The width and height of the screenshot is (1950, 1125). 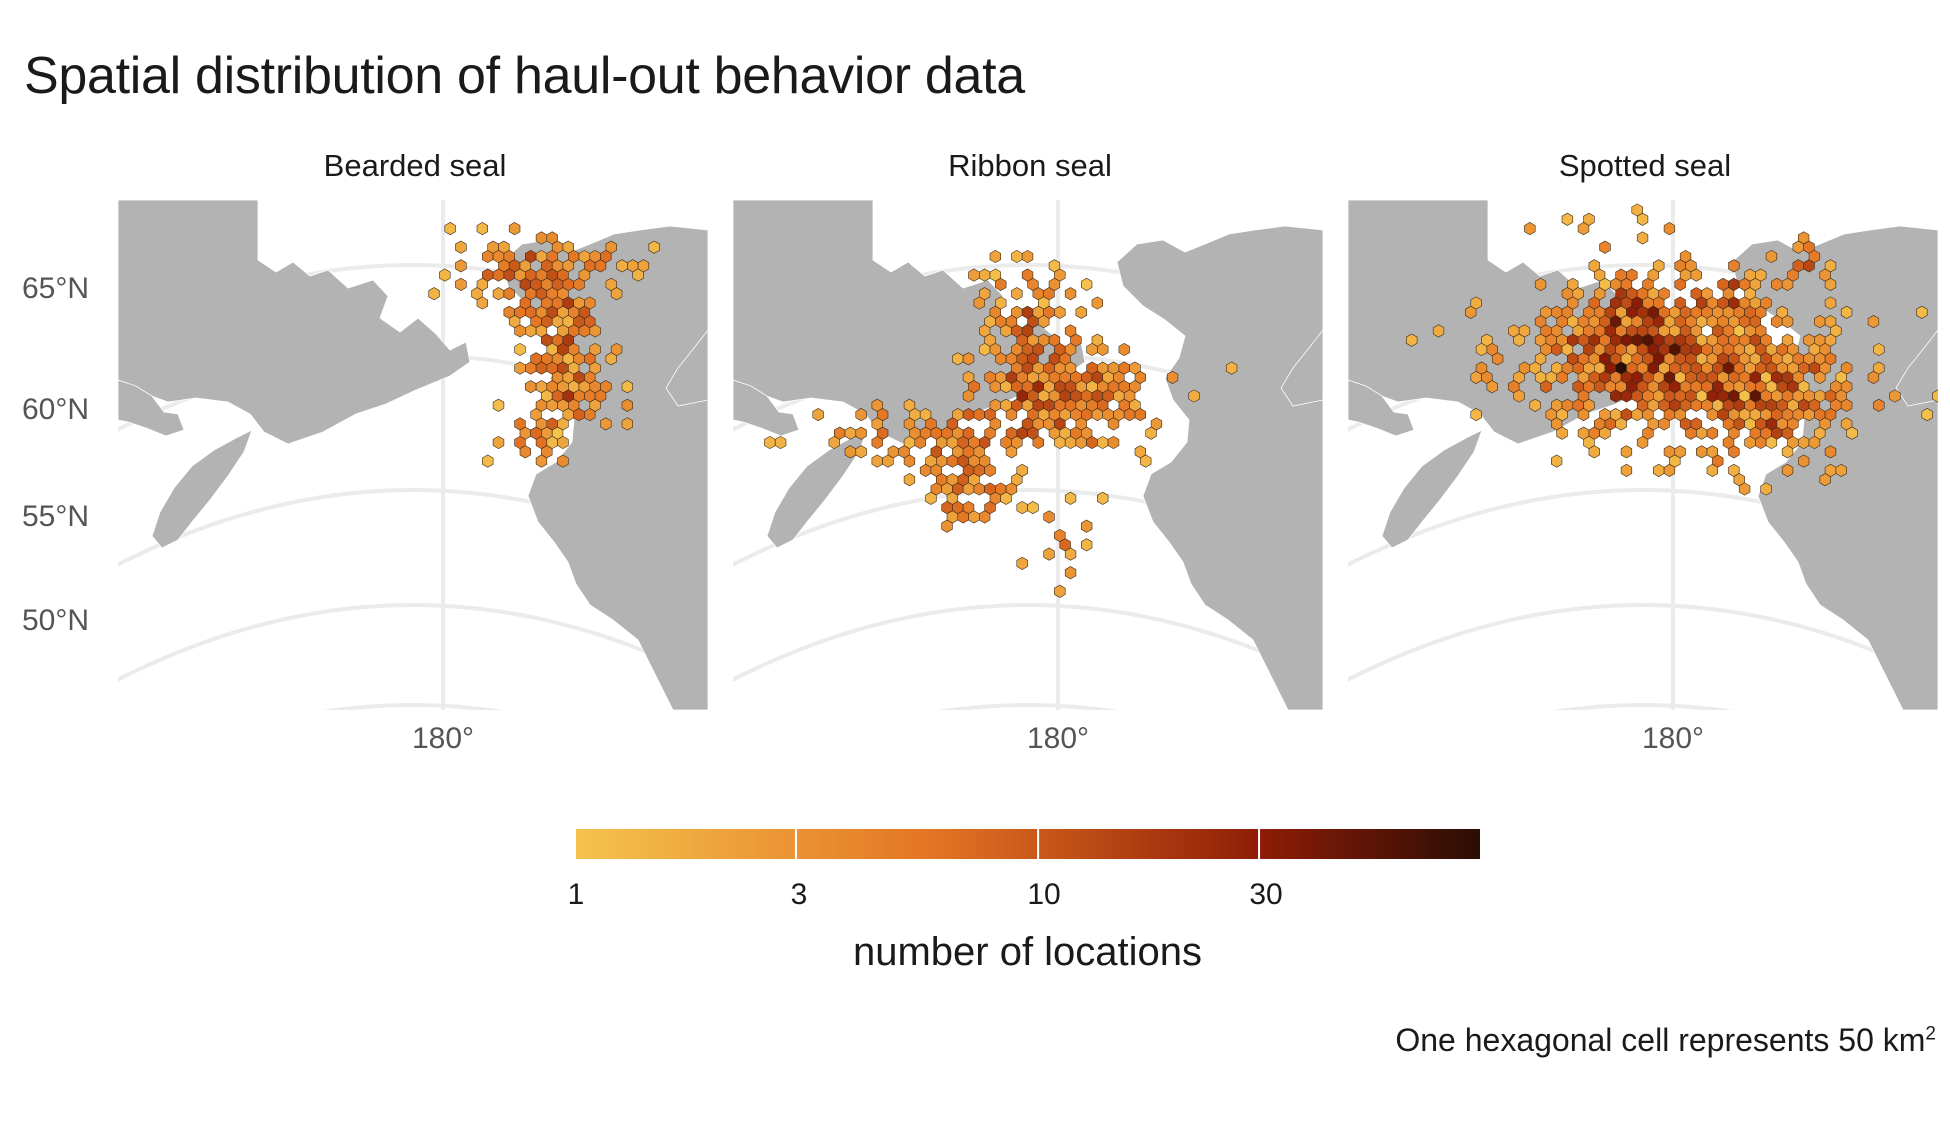 I want to click on map-panel-spotted, so click(x=1643, y=455).